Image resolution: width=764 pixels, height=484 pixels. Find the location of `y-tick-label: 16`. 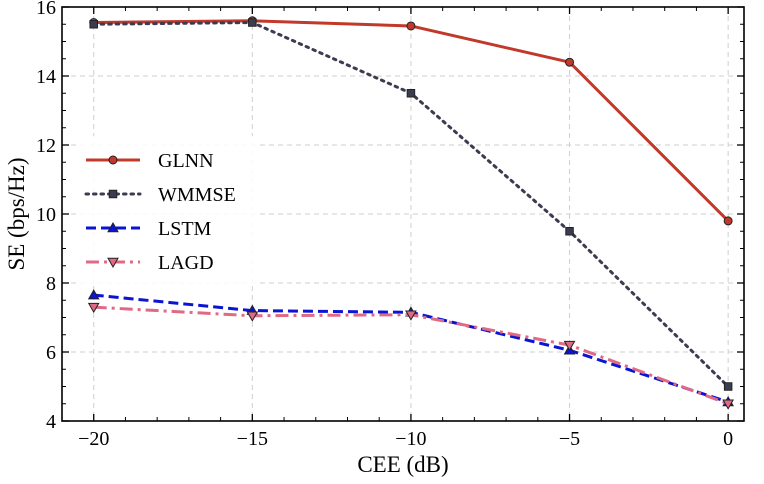

y-tick-label: 16 is located at coordinates (46, 9).